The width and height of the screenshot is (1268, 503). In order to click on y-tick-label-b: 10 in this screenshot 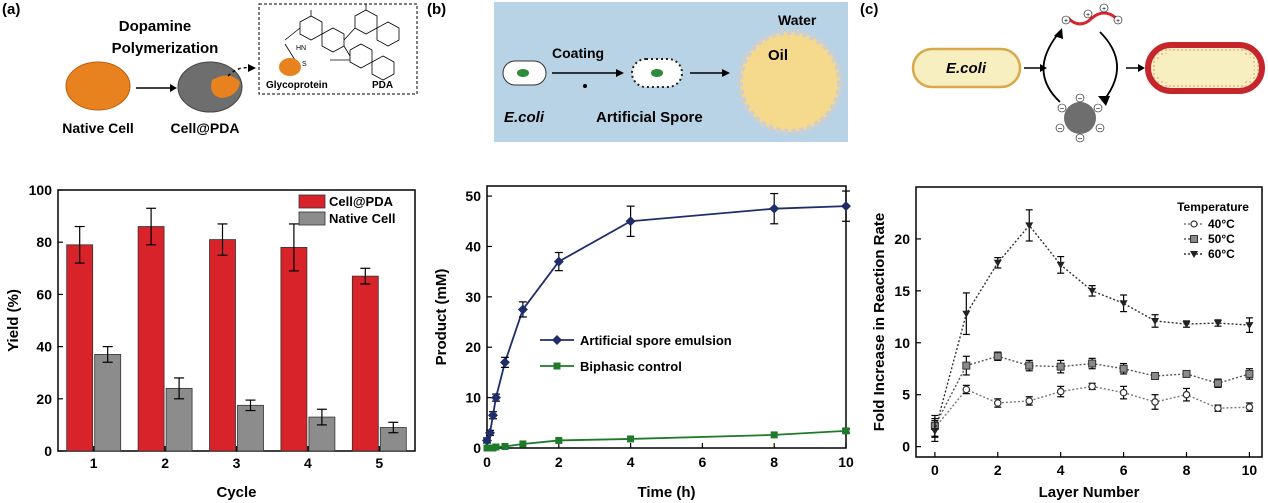, I will do `click(473, 398)`.